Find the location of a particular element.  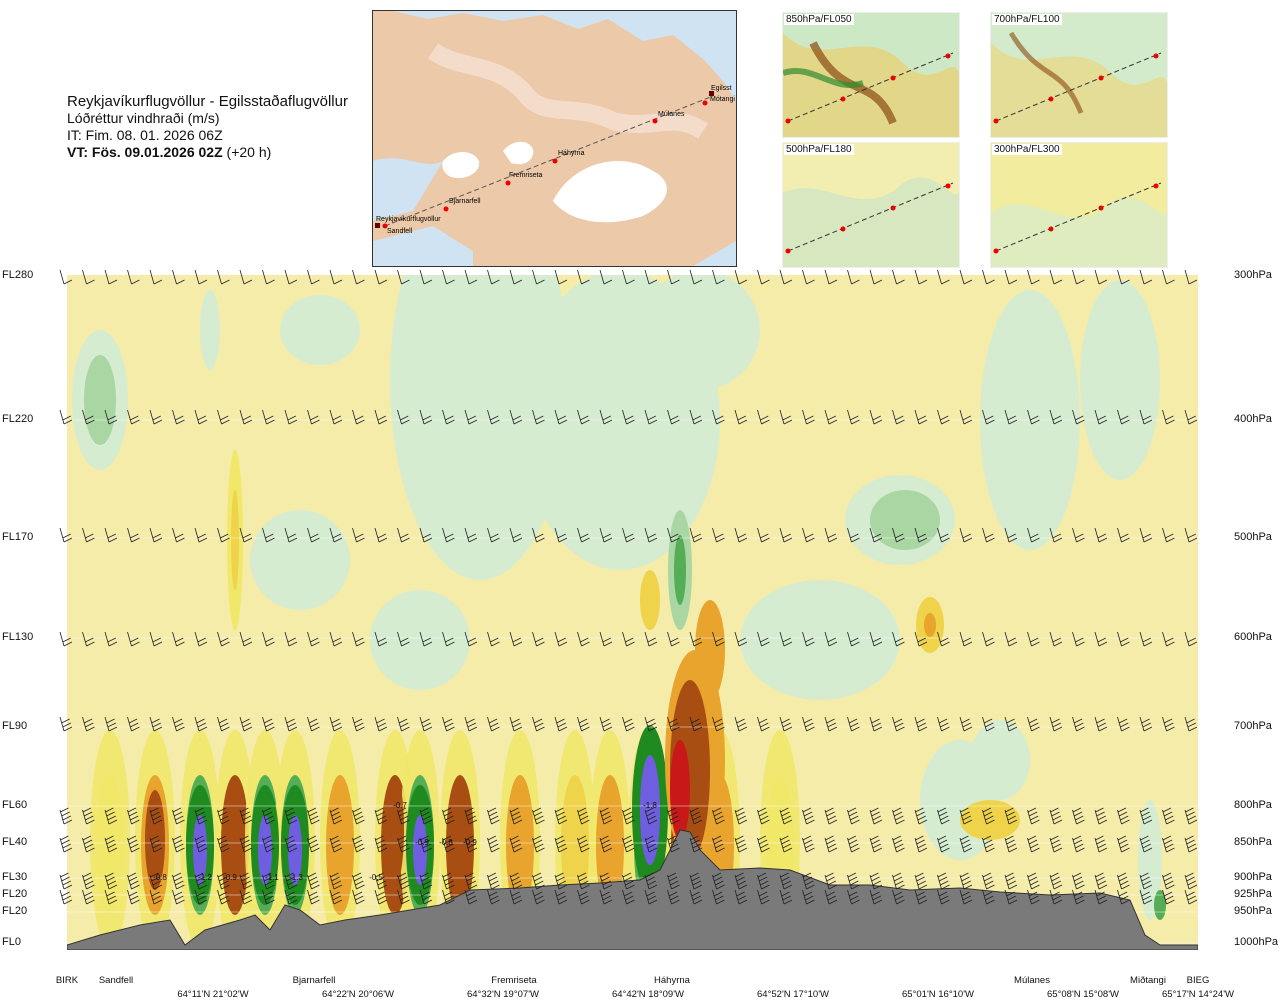

col-6-b is located at coordinates (340, 845).